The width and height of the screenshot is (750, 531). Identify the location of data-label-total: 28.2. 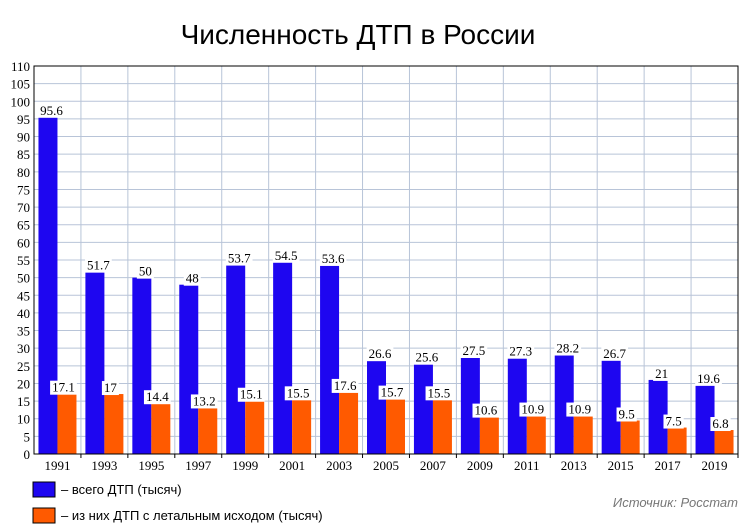
(568, 348).